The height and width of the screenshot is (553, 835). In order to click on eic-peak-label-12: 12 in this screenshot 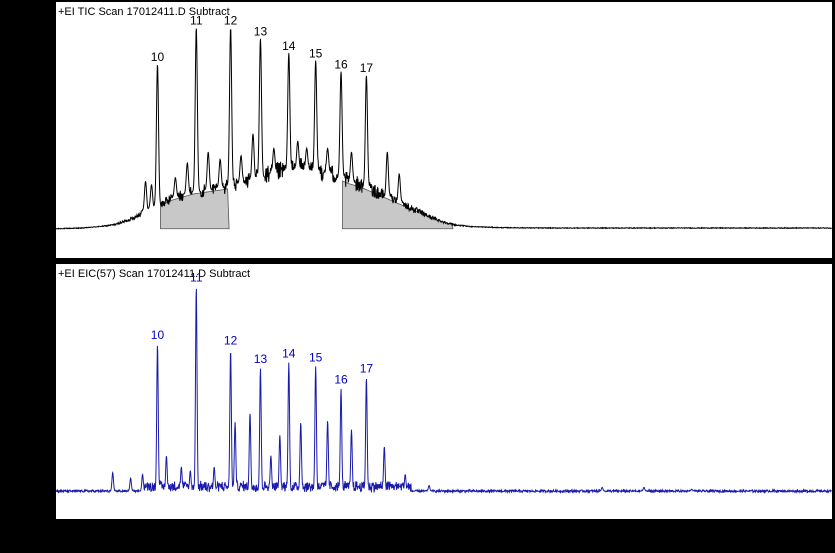, I will do `click(231, 341)`.